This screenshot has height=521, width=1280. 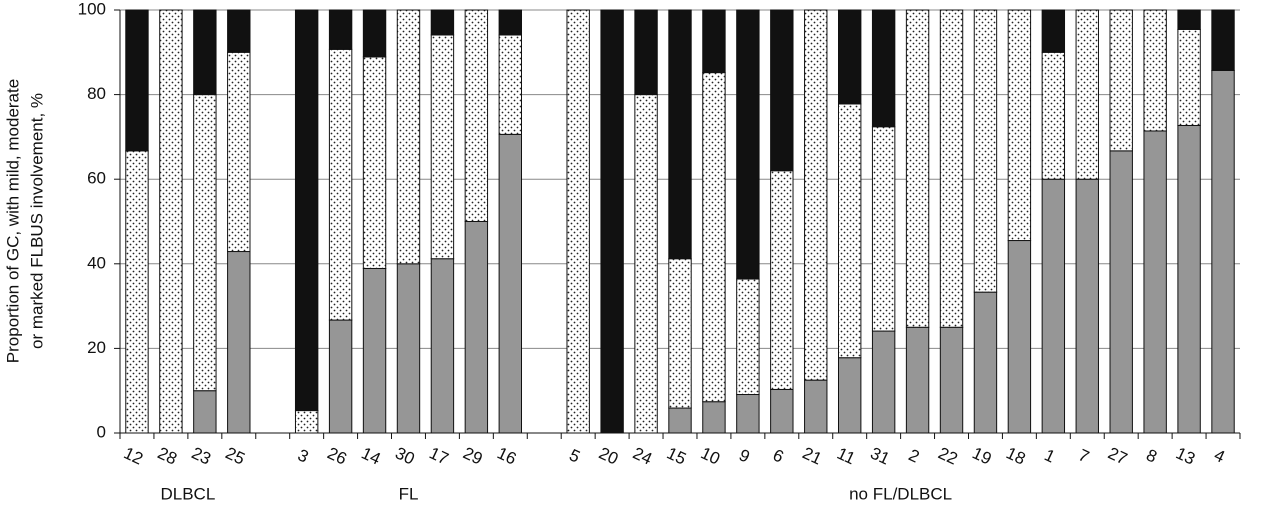 I want to click on group-label: no FL/DLBCL, so click(x=900, y=493).